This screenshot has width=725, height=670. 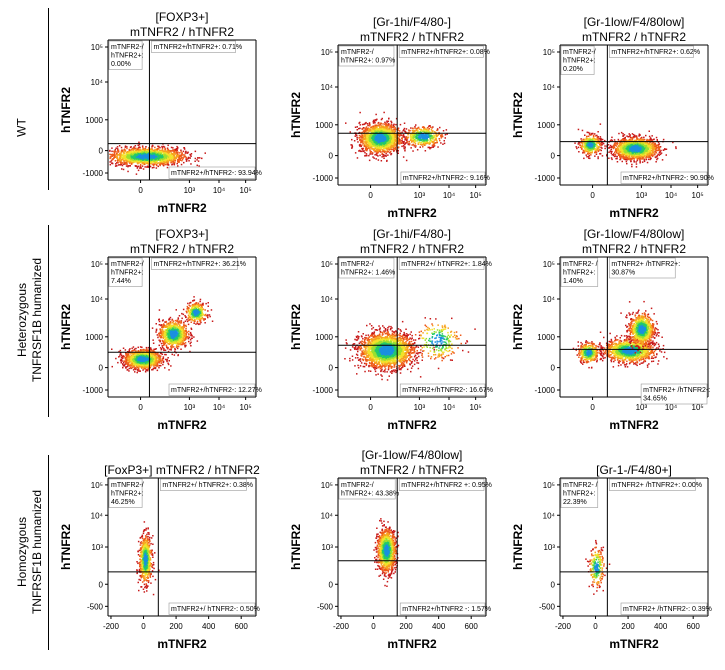 I want to click on quadrant-label-lower-right-box, so click(x=212, y=172).